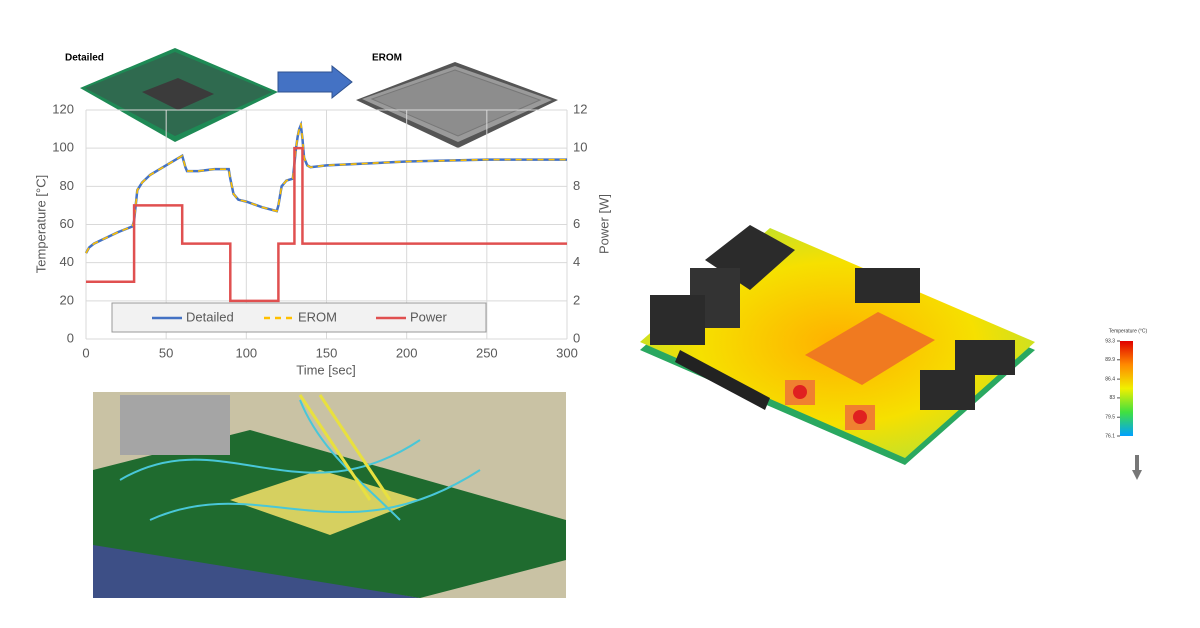  I want to click on y-tick-label: 40, so click(67, 261).